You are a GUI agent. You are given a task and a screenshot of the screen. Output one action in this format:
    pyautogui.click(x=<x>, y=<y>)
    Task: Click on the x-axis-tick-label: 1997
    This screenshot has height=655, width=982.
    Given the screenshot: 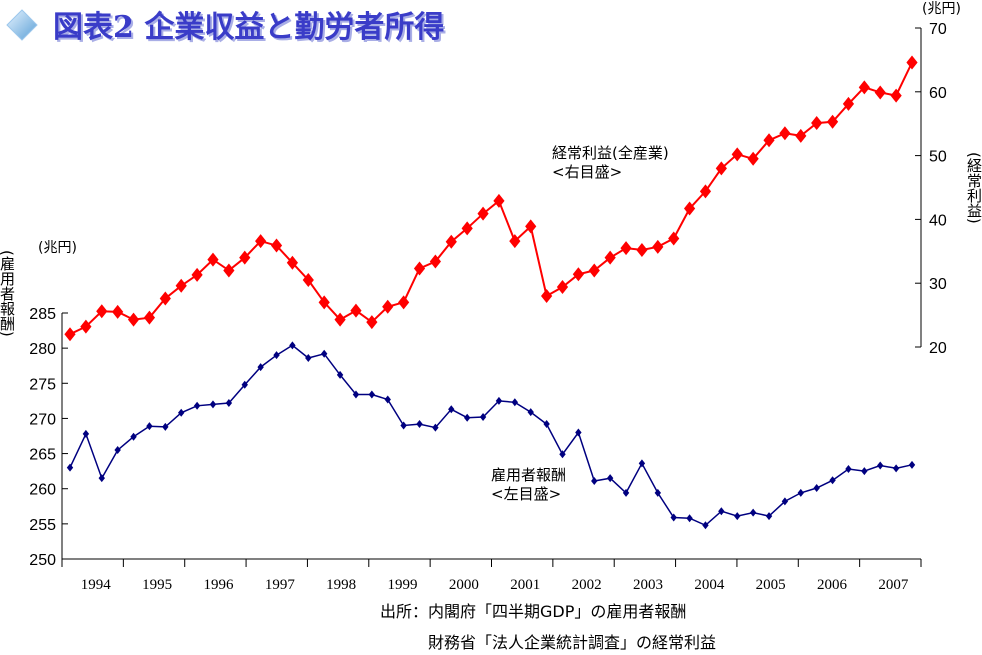 What is the action you would take?
    pyautogui.click(x=280, y=585)
    